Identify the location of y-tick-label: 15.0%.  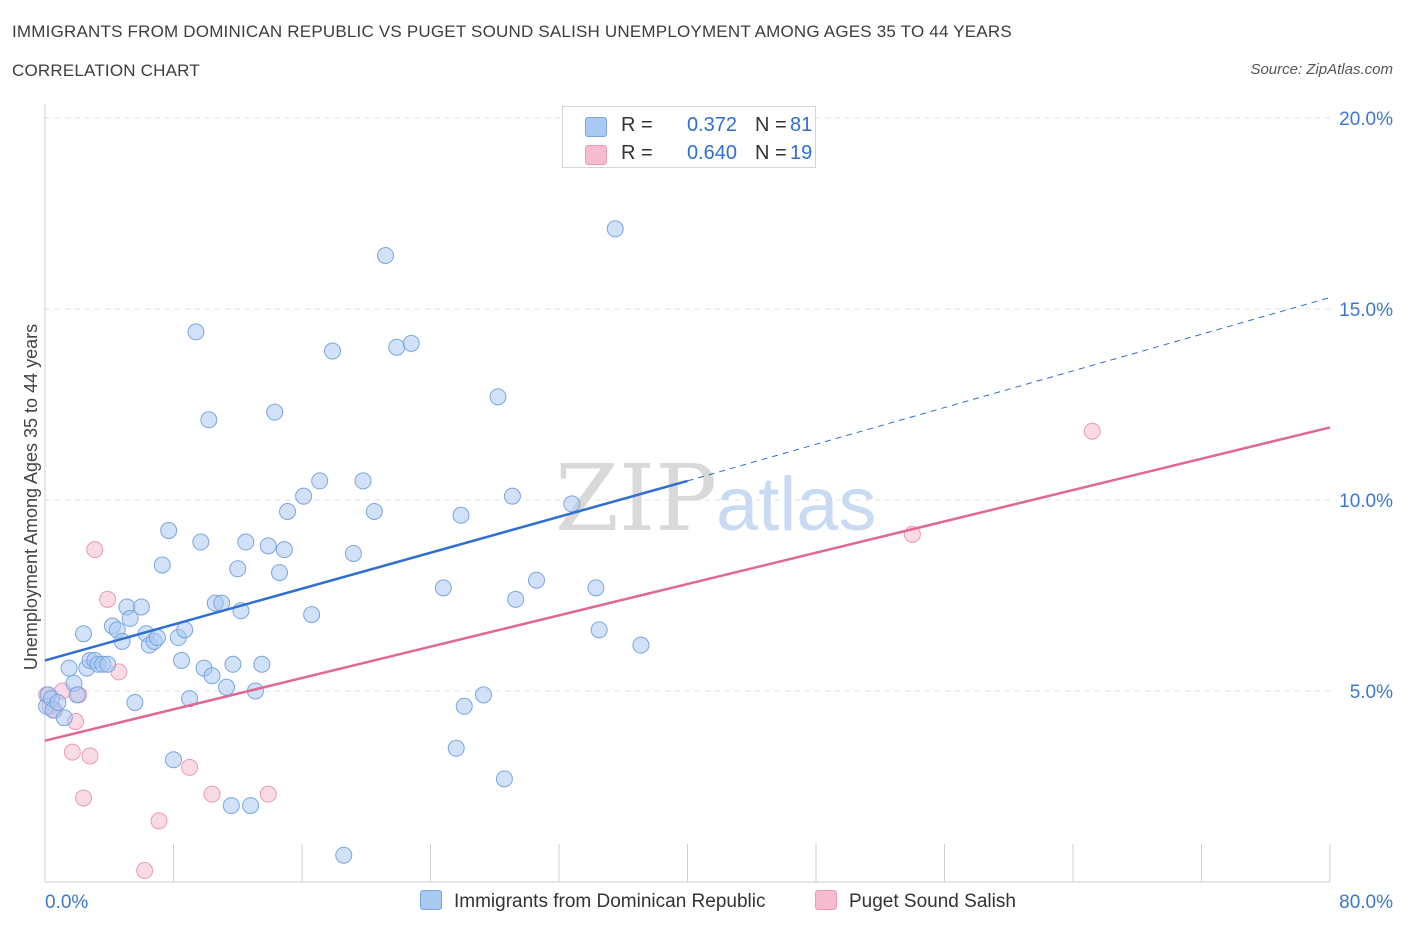
(1366, 310).